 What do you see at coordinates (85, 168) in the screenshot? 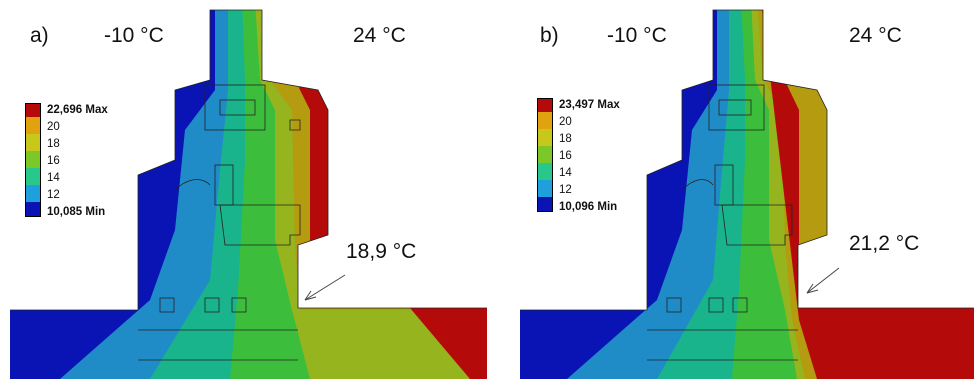
I see `color-legend-a: 22,696 Max 20 18 16 14 12 10,085 Min` at bounding box center [85, 168].